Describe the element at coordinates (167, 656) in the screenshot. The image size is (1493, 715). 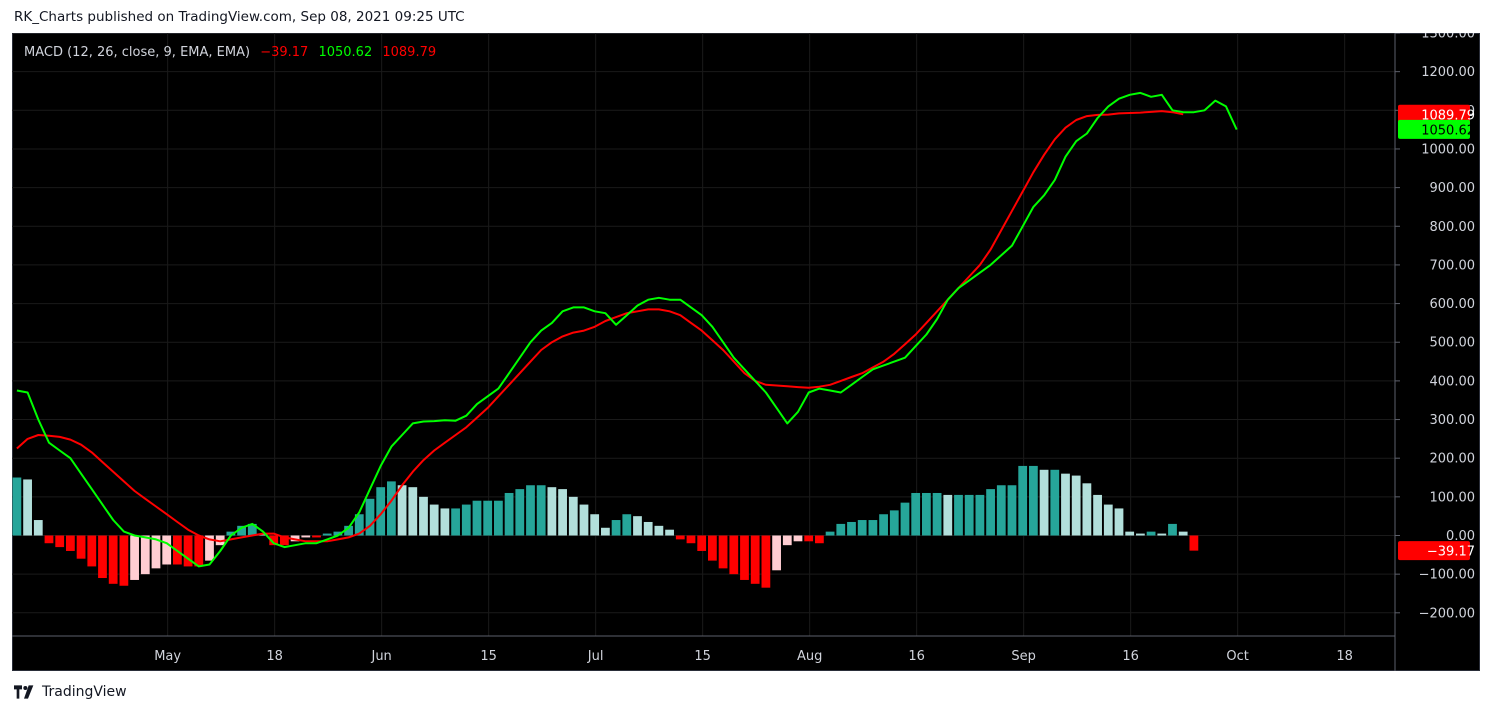
I see `x-tick-label: May` at that location.